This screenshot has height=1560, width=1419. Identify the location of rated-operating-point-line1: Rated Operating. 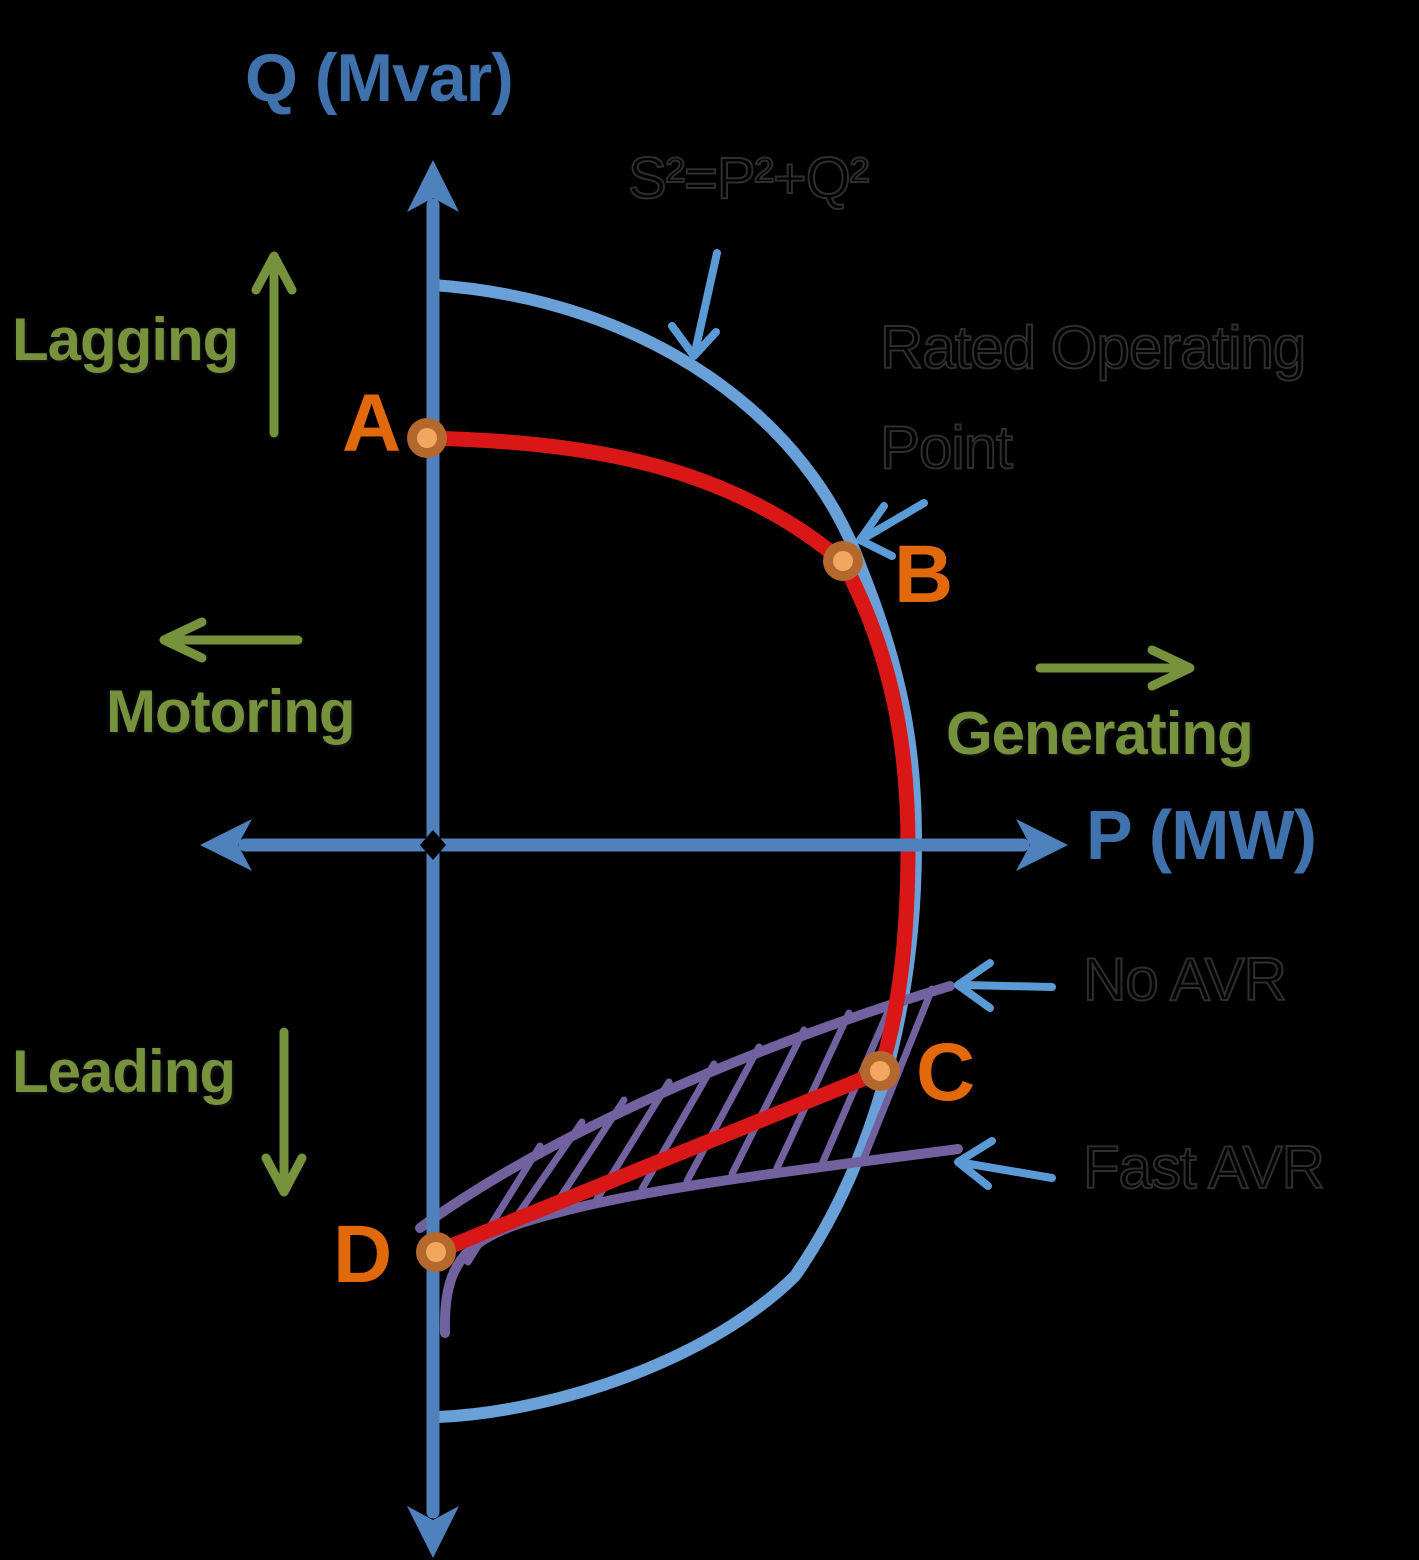
(1093, 347).